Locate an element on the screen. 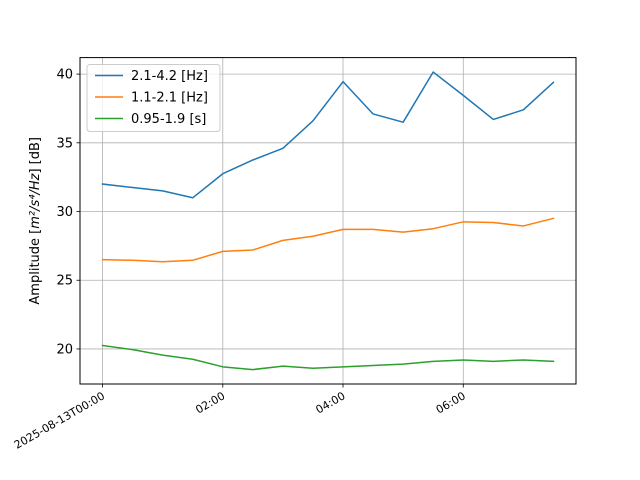 The image size is (640, 480). x-tick-label: 02:00 is located at coordinates (210, 402).